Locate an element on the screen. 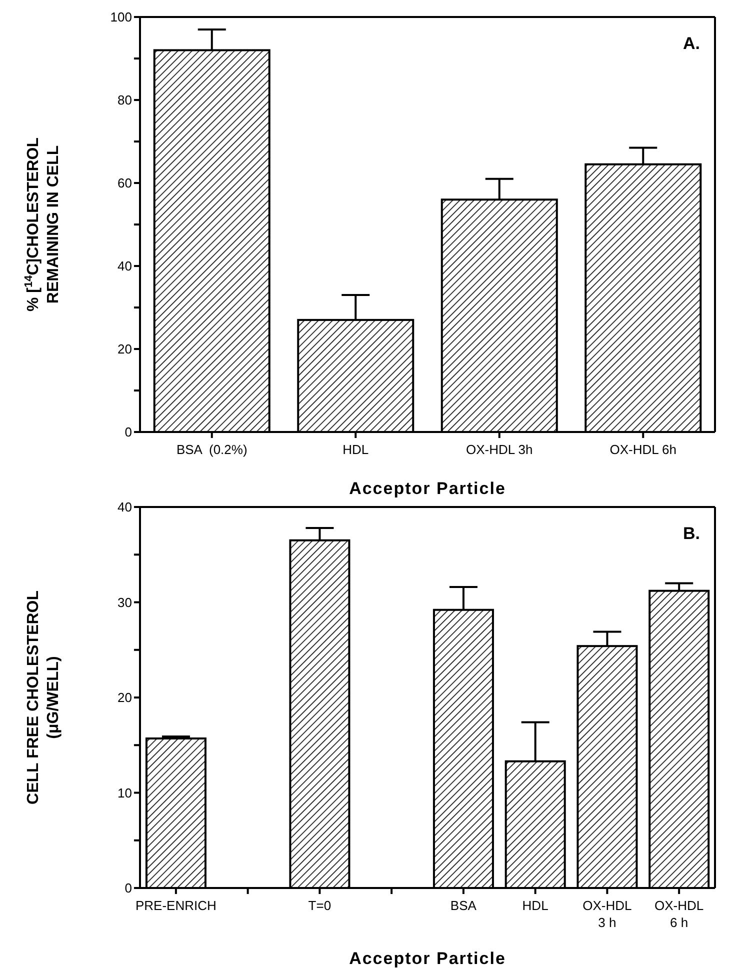  y-tick-label: 30 is located at coordinates (125, 602).